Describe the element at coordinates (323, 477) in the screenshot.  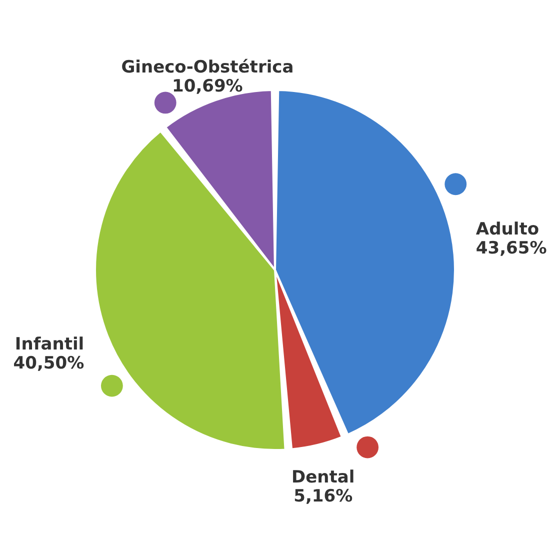
I see `legend-label: Dental` at that location.